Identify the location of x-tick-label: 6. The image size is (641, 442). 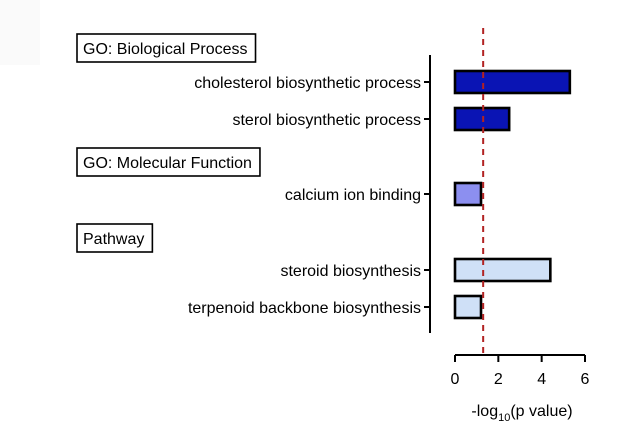
(585, 379).